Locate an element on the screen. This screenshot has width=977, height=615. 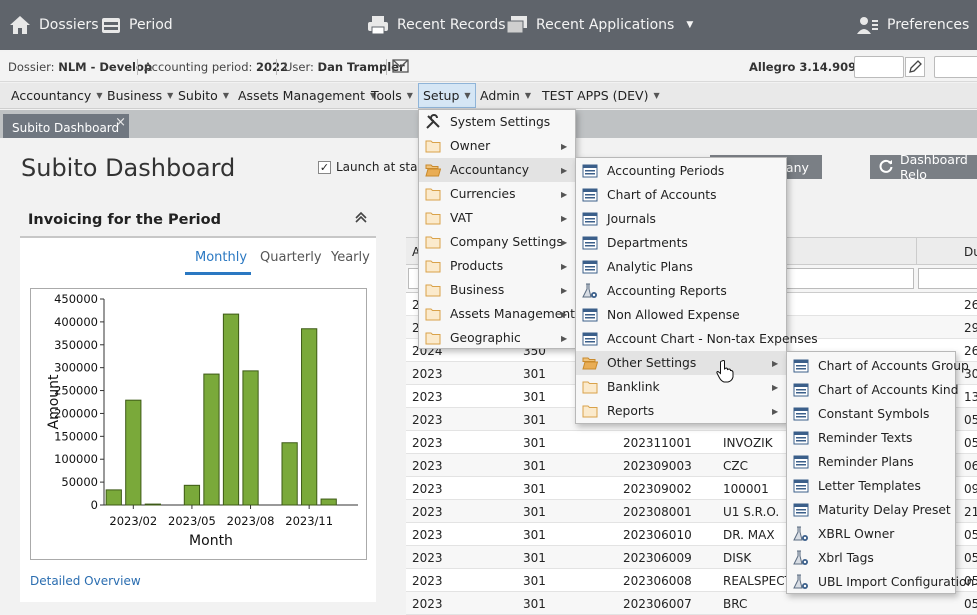
refresh-icon is located at coordinates (886, 167).